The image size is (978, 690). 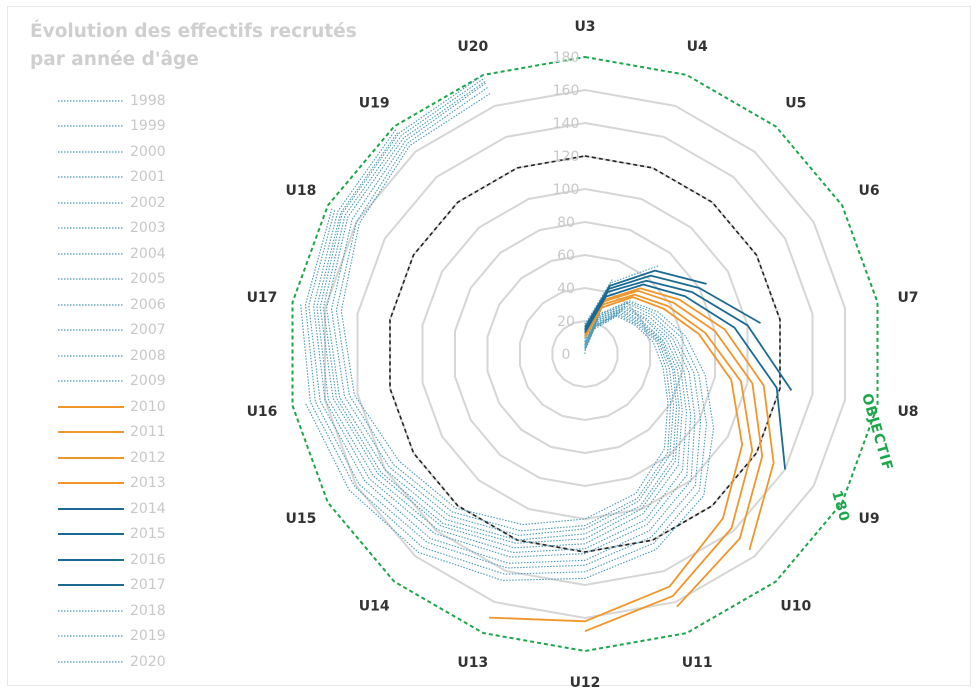 I want to click on legend-swatch-2001, so click(x=91, y=177).